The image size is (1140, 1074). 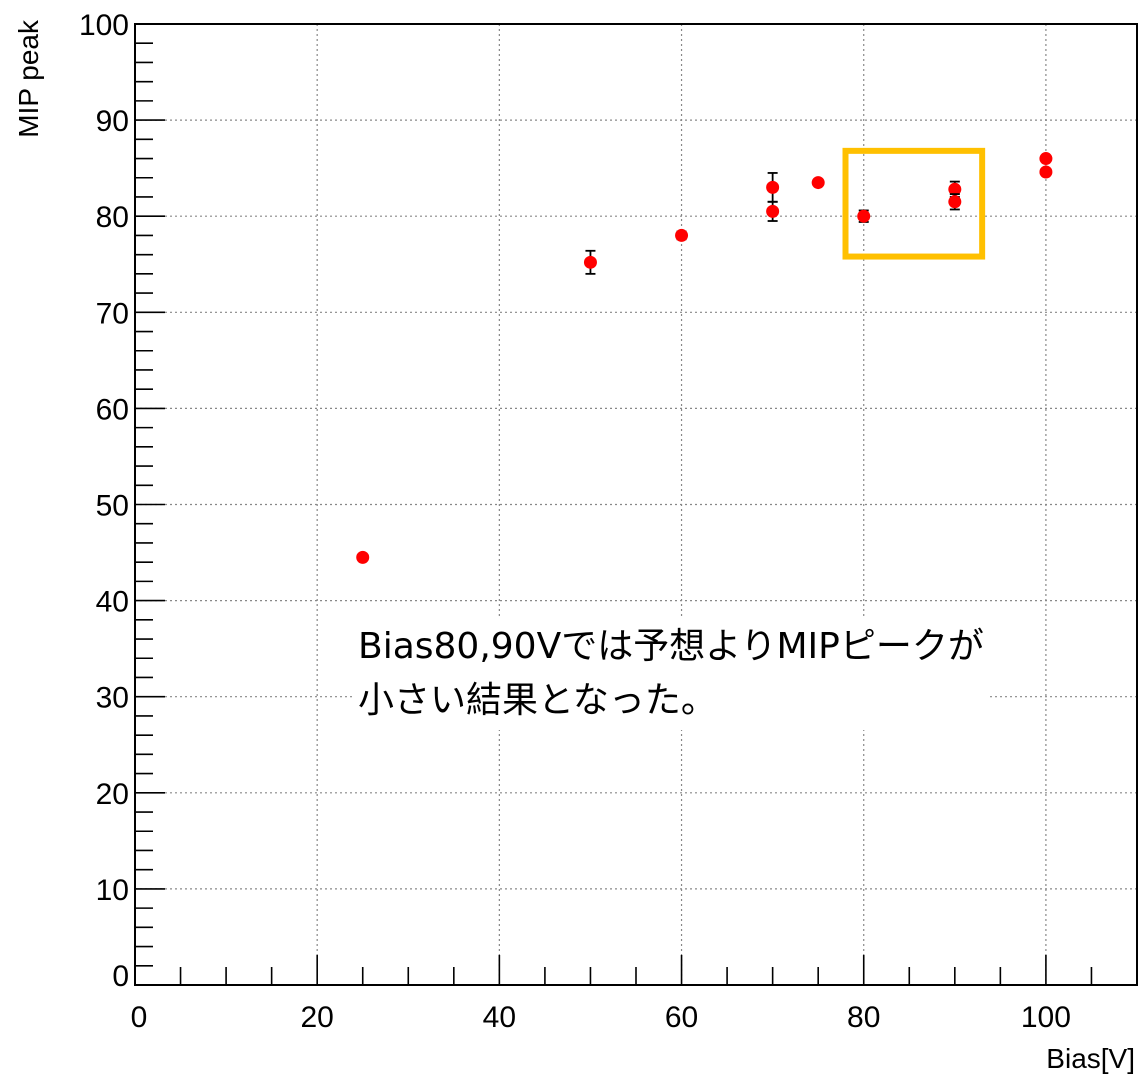 I want to click on y-tick-label: 0, so click(x=120, y=976).